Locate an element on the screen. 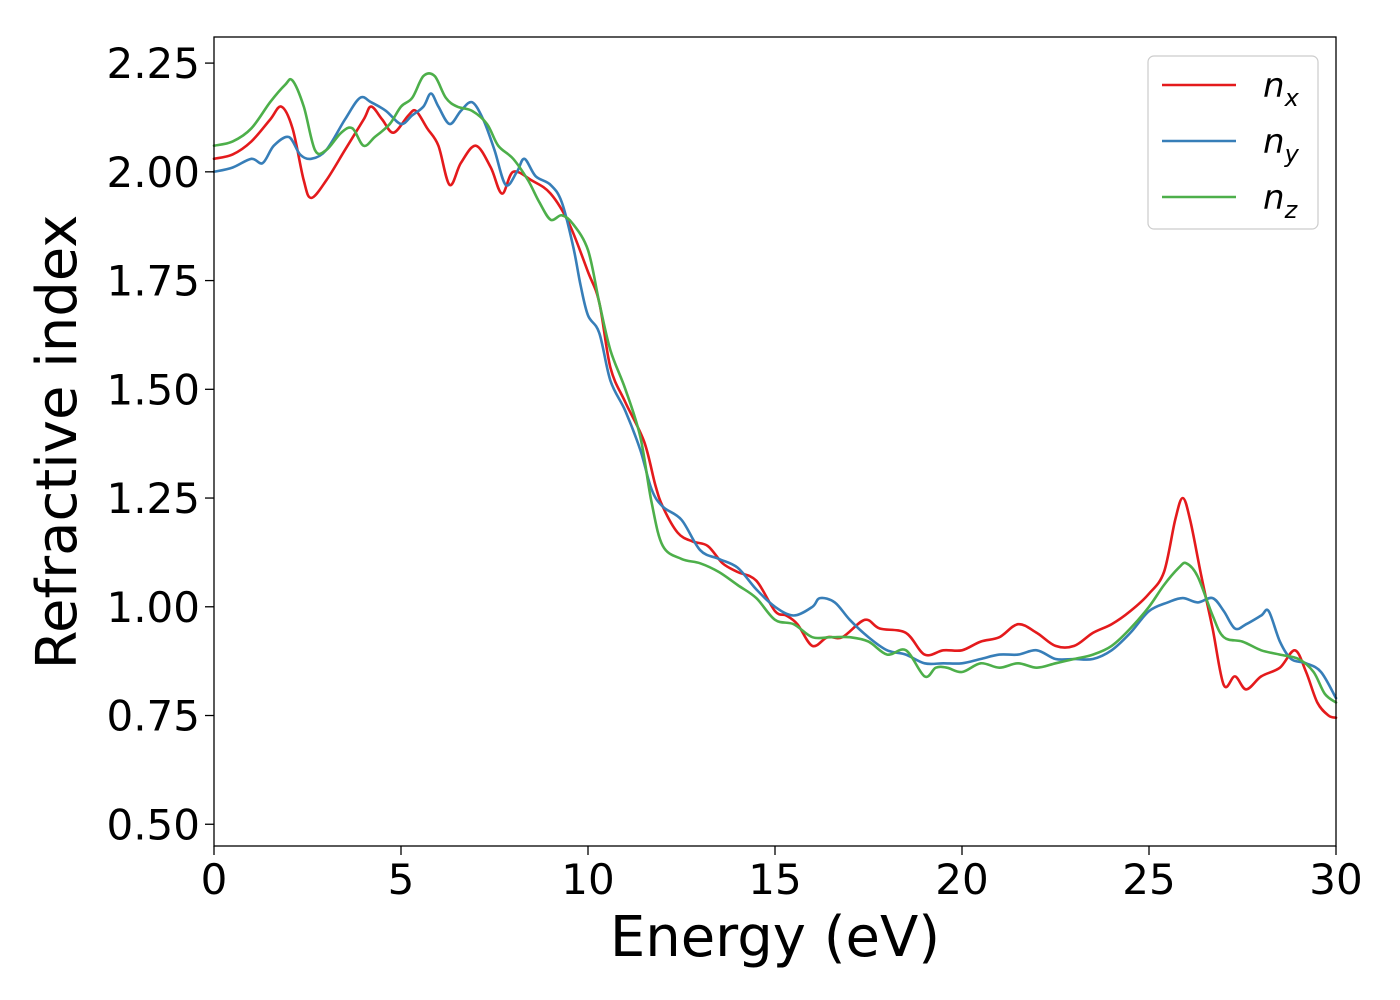 The image size is (1400, 1000). legend-label-subscript: y is located at coordinates (1292, 154).